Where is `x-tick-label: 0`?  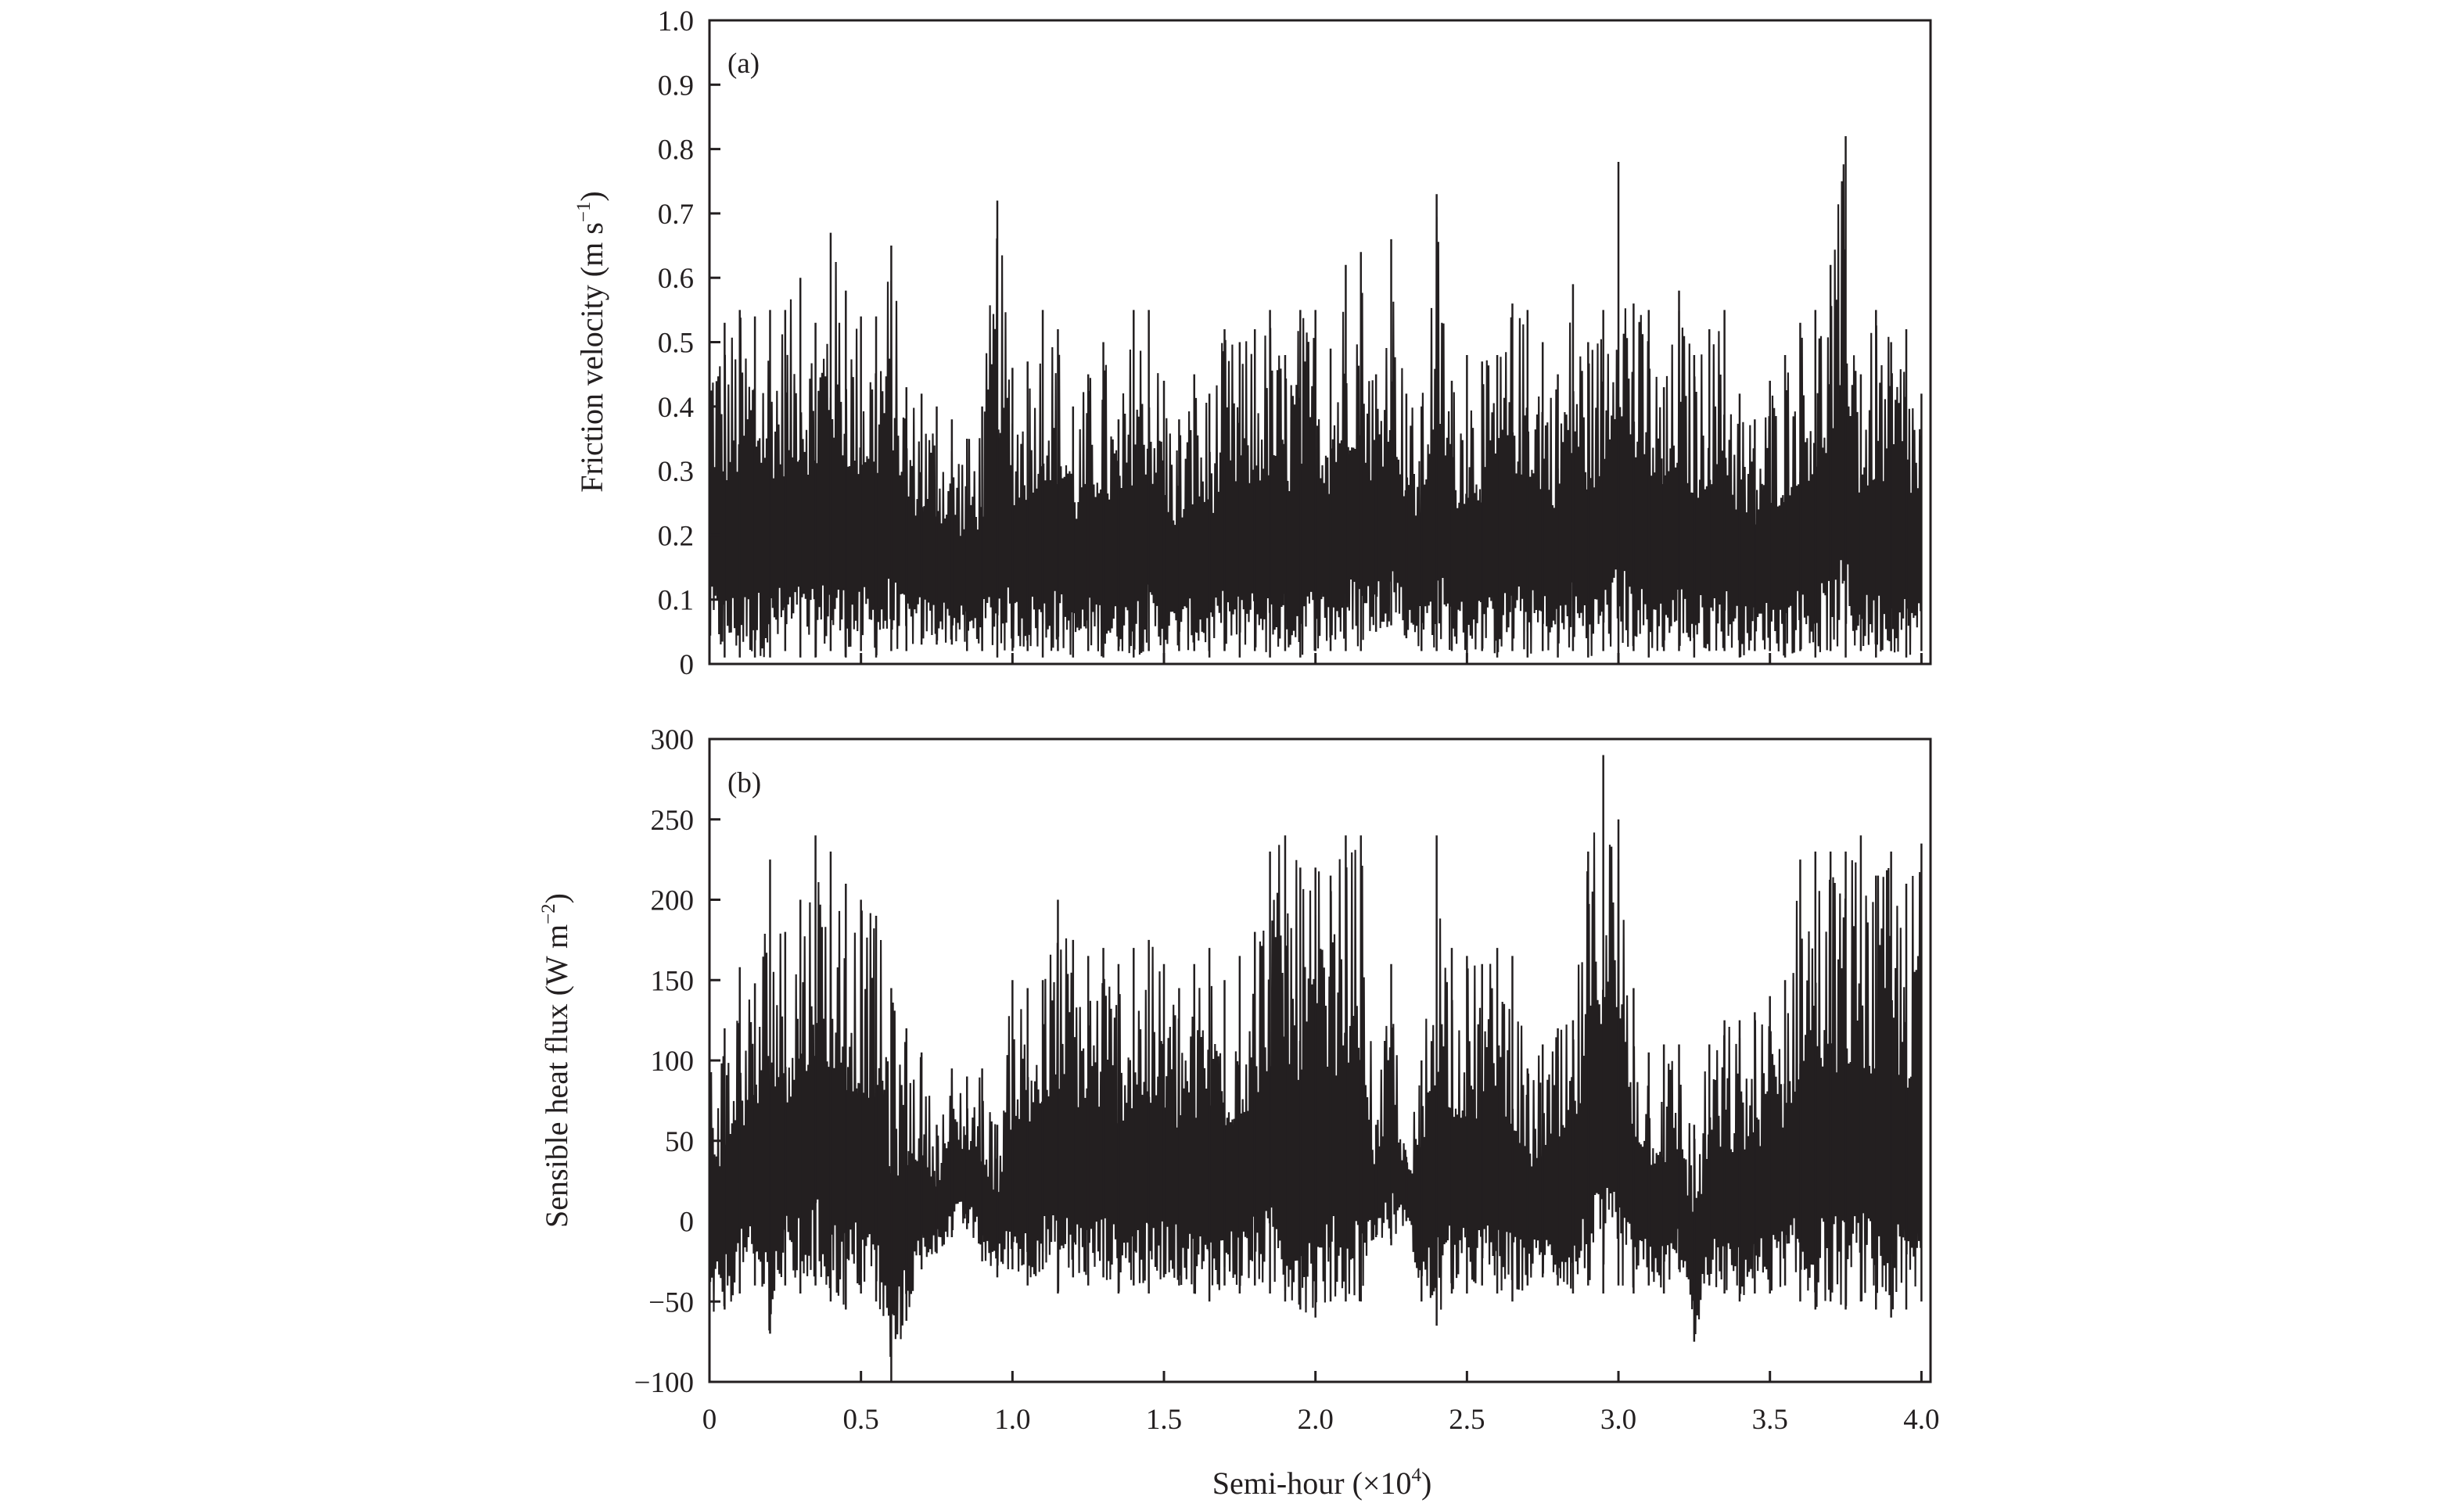 x-tick-label: 0 is located at coordinates (709, 1420).